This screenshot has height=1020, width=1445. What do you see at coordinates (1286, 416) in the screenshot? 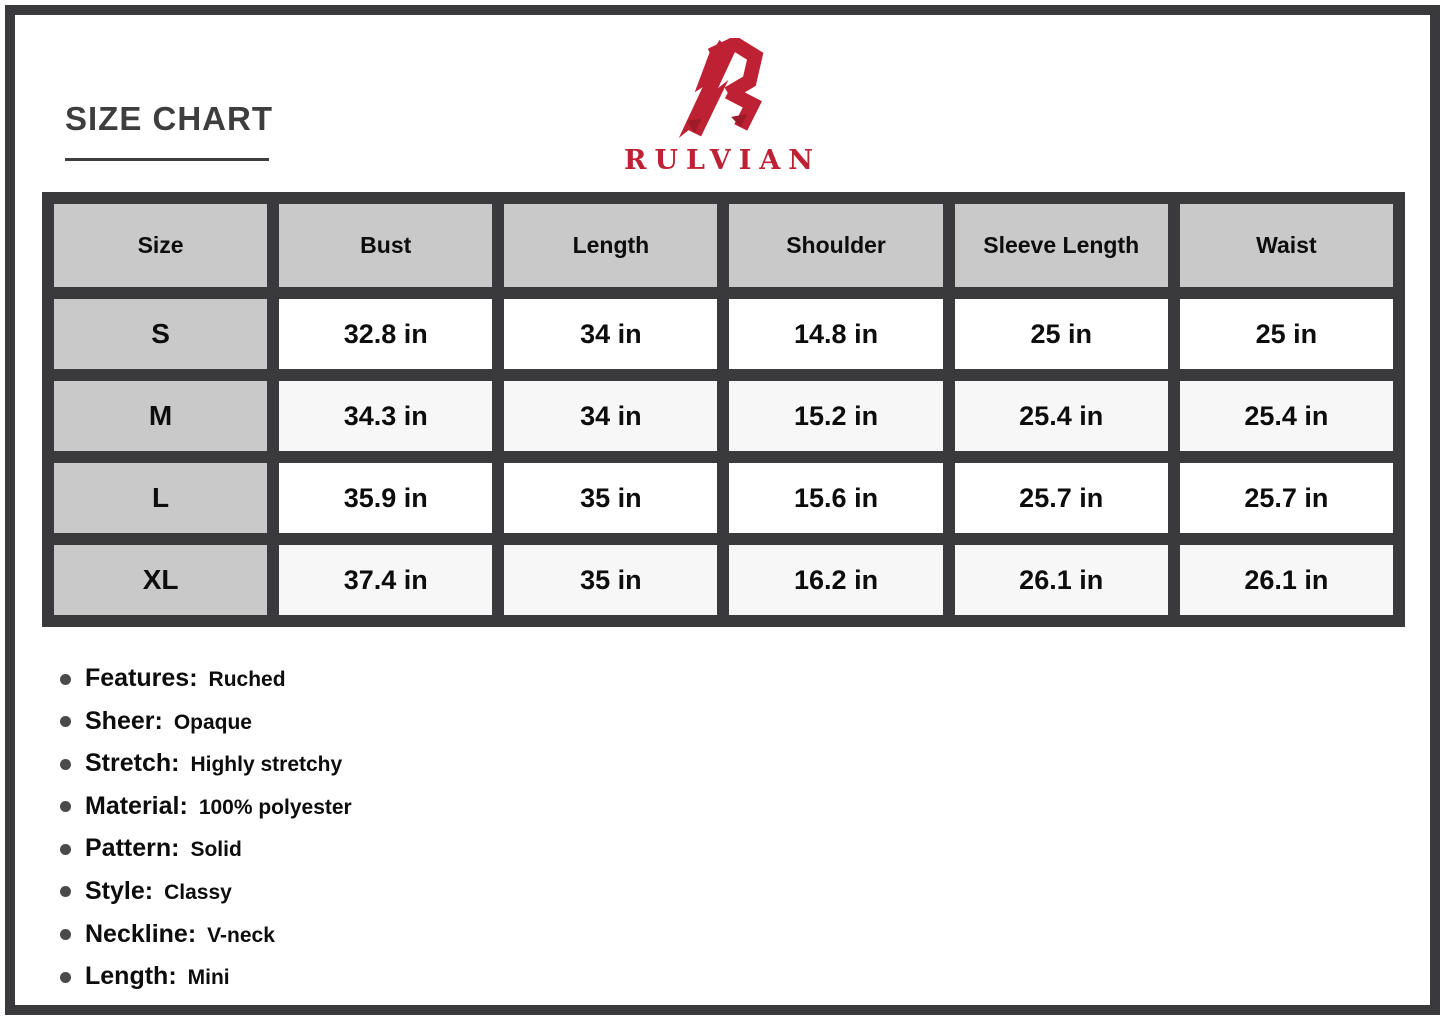
I see `waist-cell: 25.4 in` at bounding box center [1286, 416].